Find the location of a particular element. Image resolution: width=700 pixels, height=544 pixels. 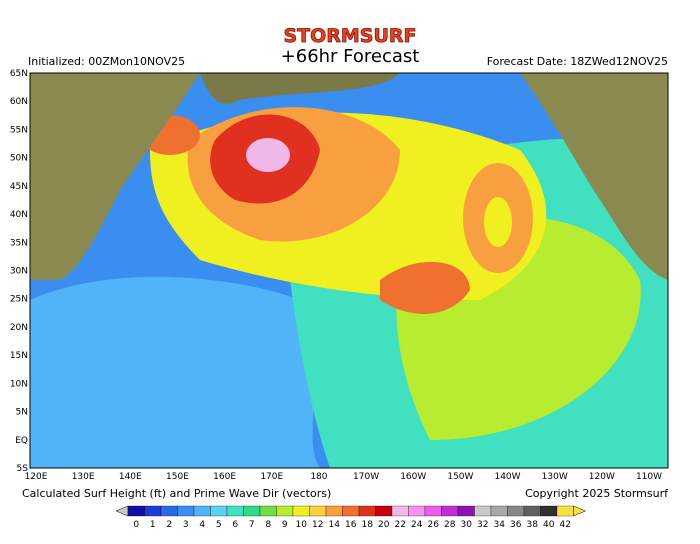

lon-label: 150E is located at coordinates (177, 477).